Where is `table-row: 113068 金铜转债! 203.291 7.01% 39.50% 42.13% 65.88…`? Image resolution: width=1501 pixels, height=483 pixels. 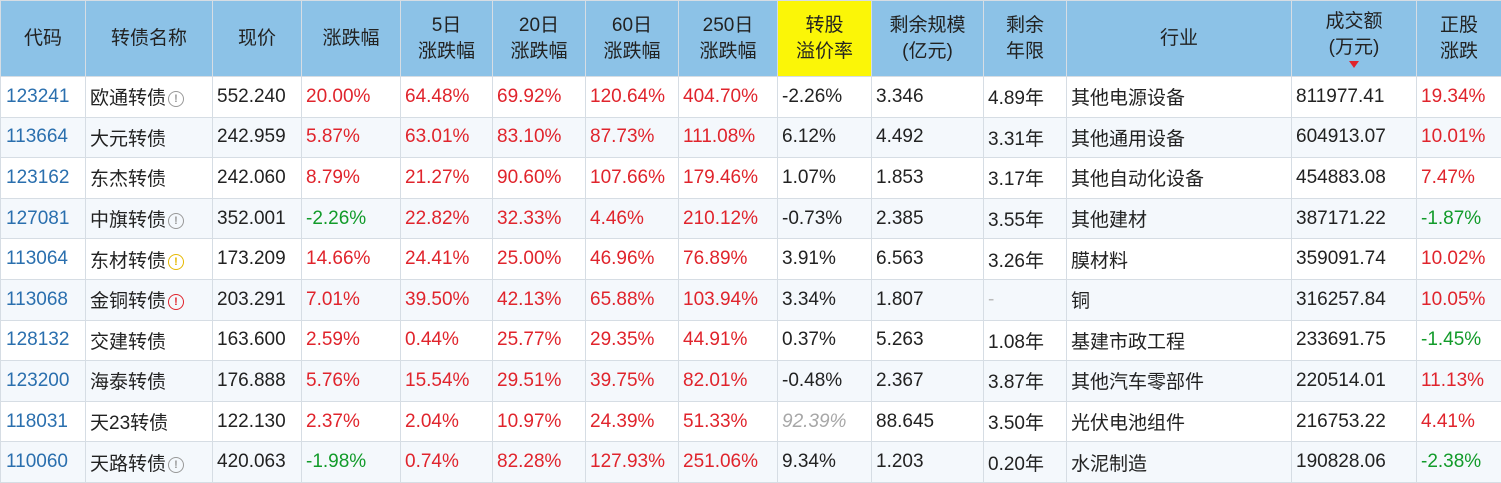 table-row: 113068 金铜转债! 203.291 7.01% 39.50% 42.13% 65.88… is located at coordinates (750, 299).